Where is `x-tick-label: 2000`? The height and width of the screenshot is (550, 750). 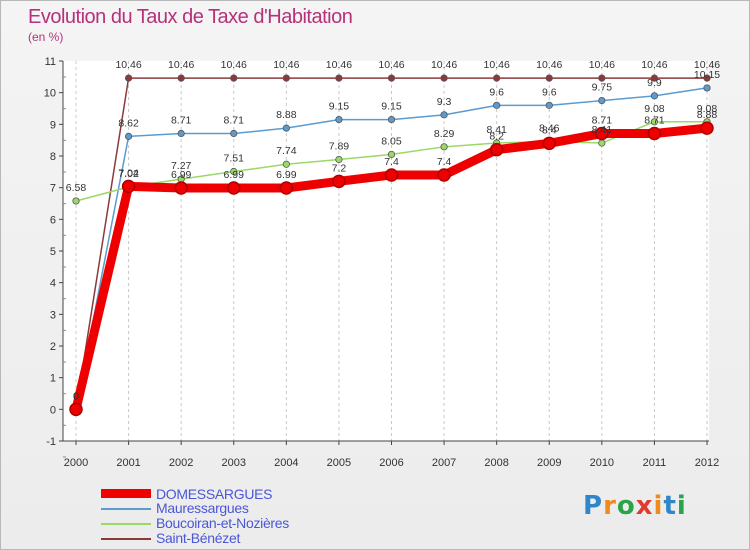 x-tick-label: 2000 is located at coordinates (76, 463).